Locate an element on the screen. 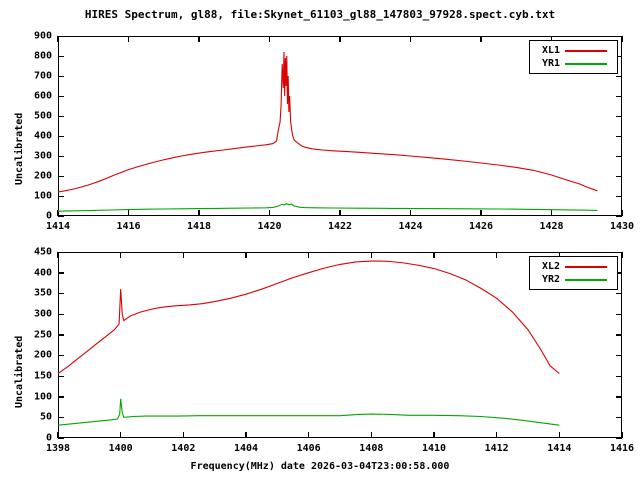 The height and width of the screenshot is (480, 640). legend-swatch-yr2 is located at coordinates (586, 279).